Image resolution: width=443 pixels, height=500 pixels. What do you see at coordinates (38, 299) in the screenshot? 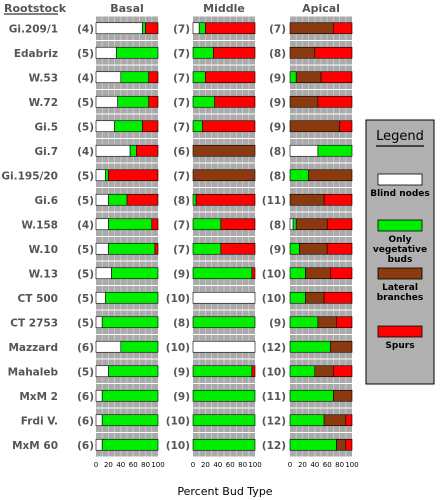
I see `rootstock-label: CT 500` at bounding box center [38, 299].